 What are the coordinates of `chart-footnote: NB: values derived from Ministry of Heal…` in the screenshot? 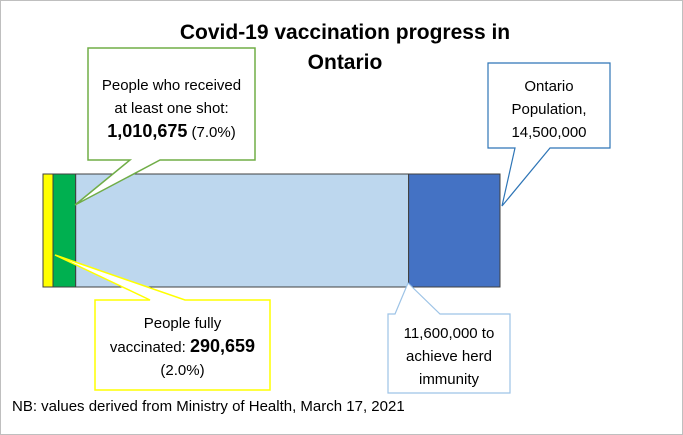 It's located at (208, 406).